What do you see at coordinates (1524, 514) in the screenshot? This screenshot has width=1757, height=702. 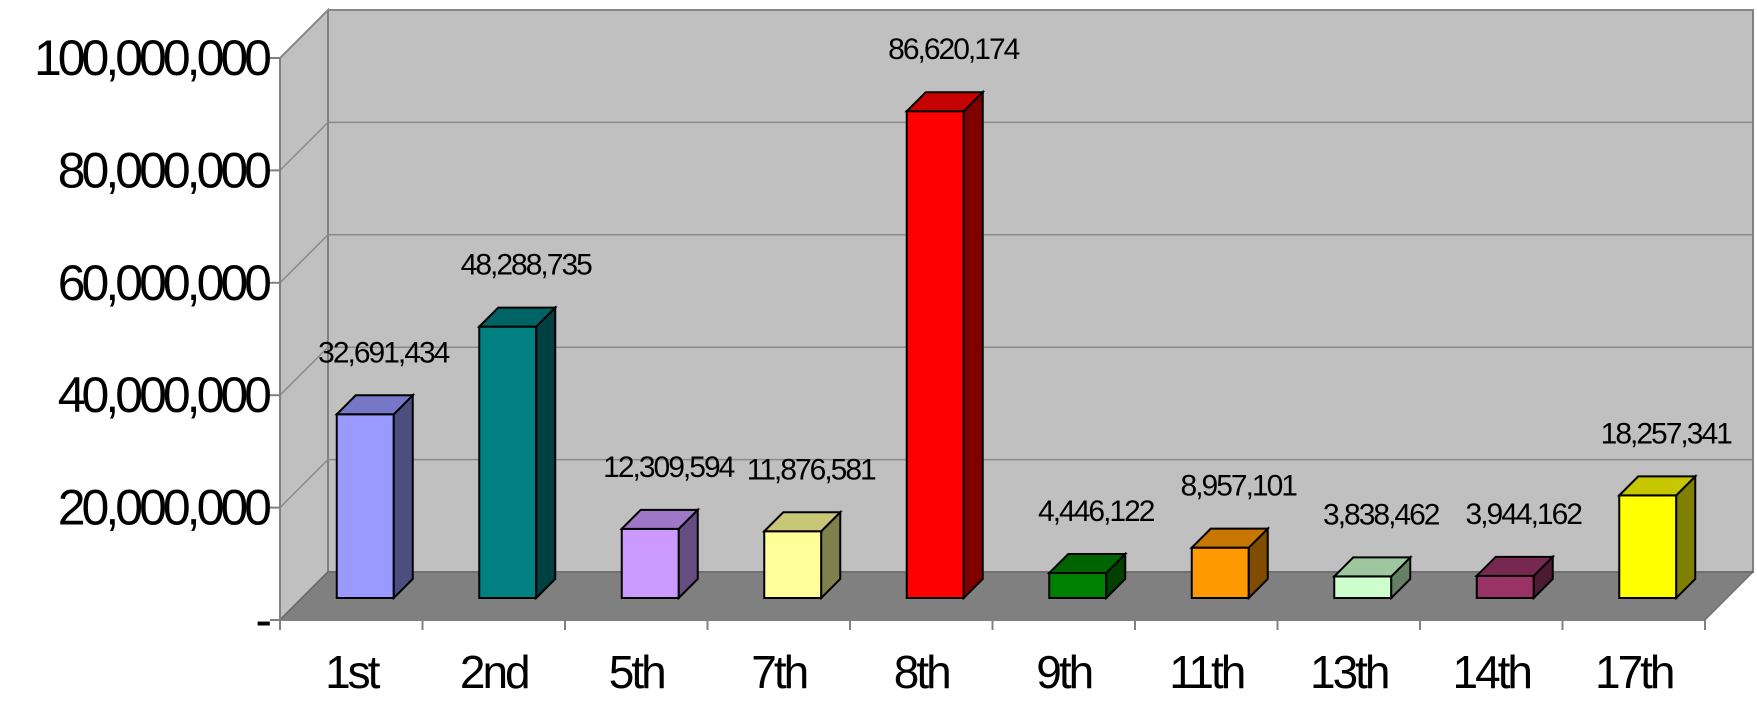 I see `data-label: 3,944,162` at bounding box center [1524, 514].